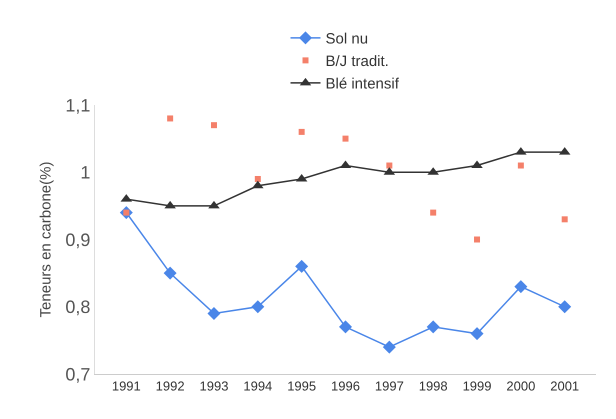 The height and width of the screenshot is (419, 616). Describe the element at coordinates (301, 386) in the screenshot. I see `x-tick-label: 1995` at that location.